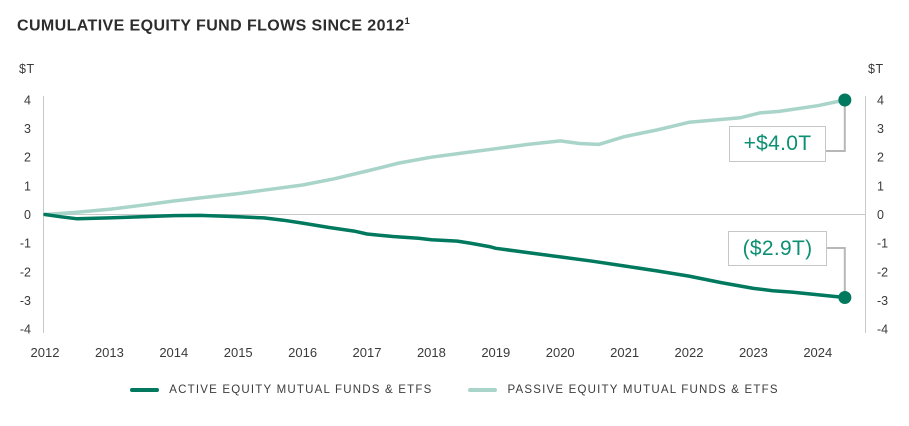 Image resolution: width=909 pixels, height=426 pixels. I want to click on y-tick-label-right: -4, so click(882, 330).